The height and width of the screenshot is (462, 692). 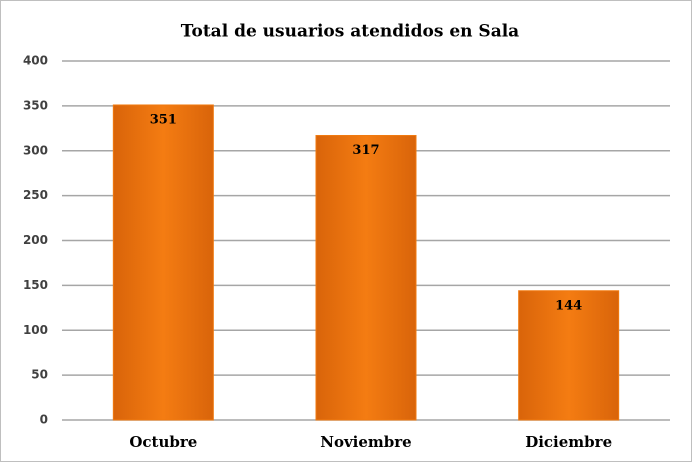 I want to click on y-tick-label: 200, so click(x=35, y=240).